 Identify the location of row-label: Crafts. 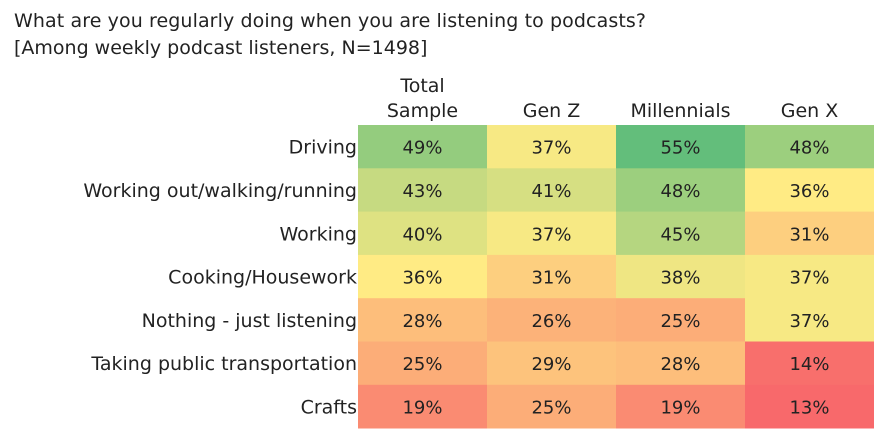
(329, 407).